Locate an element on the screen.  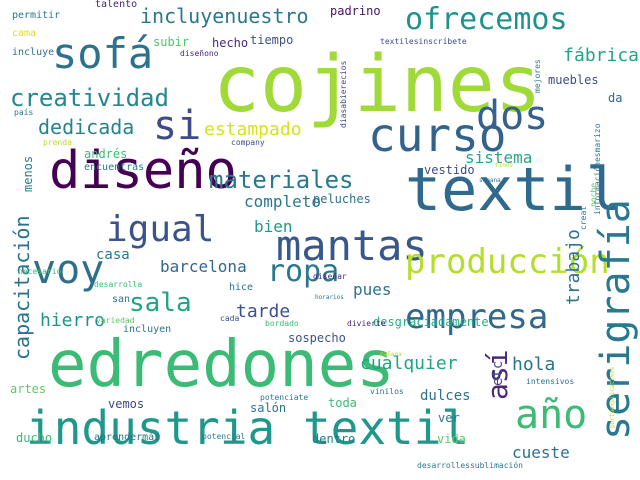
cloud-word: sistema is located at coordinates (499, 157).